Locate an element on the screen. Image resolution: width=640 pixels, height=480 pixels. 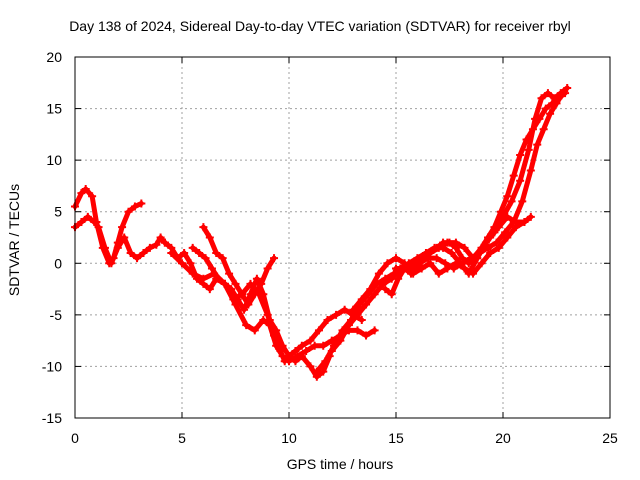
y-axis-label: SDTVAR / TECUs is located at coordinates (14, 240).